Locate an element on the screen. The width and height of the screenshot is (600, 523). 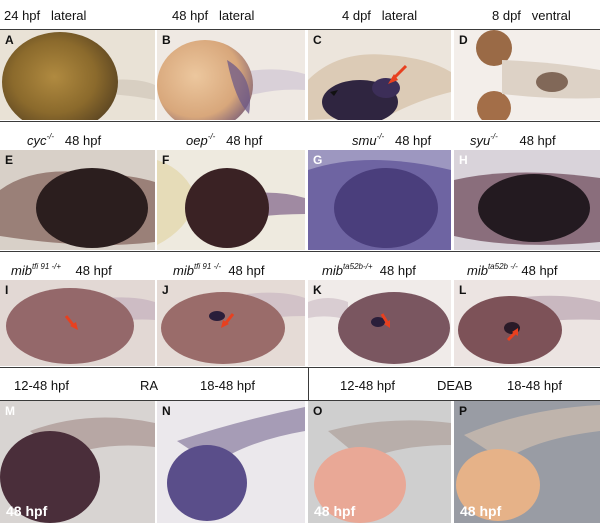
panel-letter: F is located at coordinates (166, 160).